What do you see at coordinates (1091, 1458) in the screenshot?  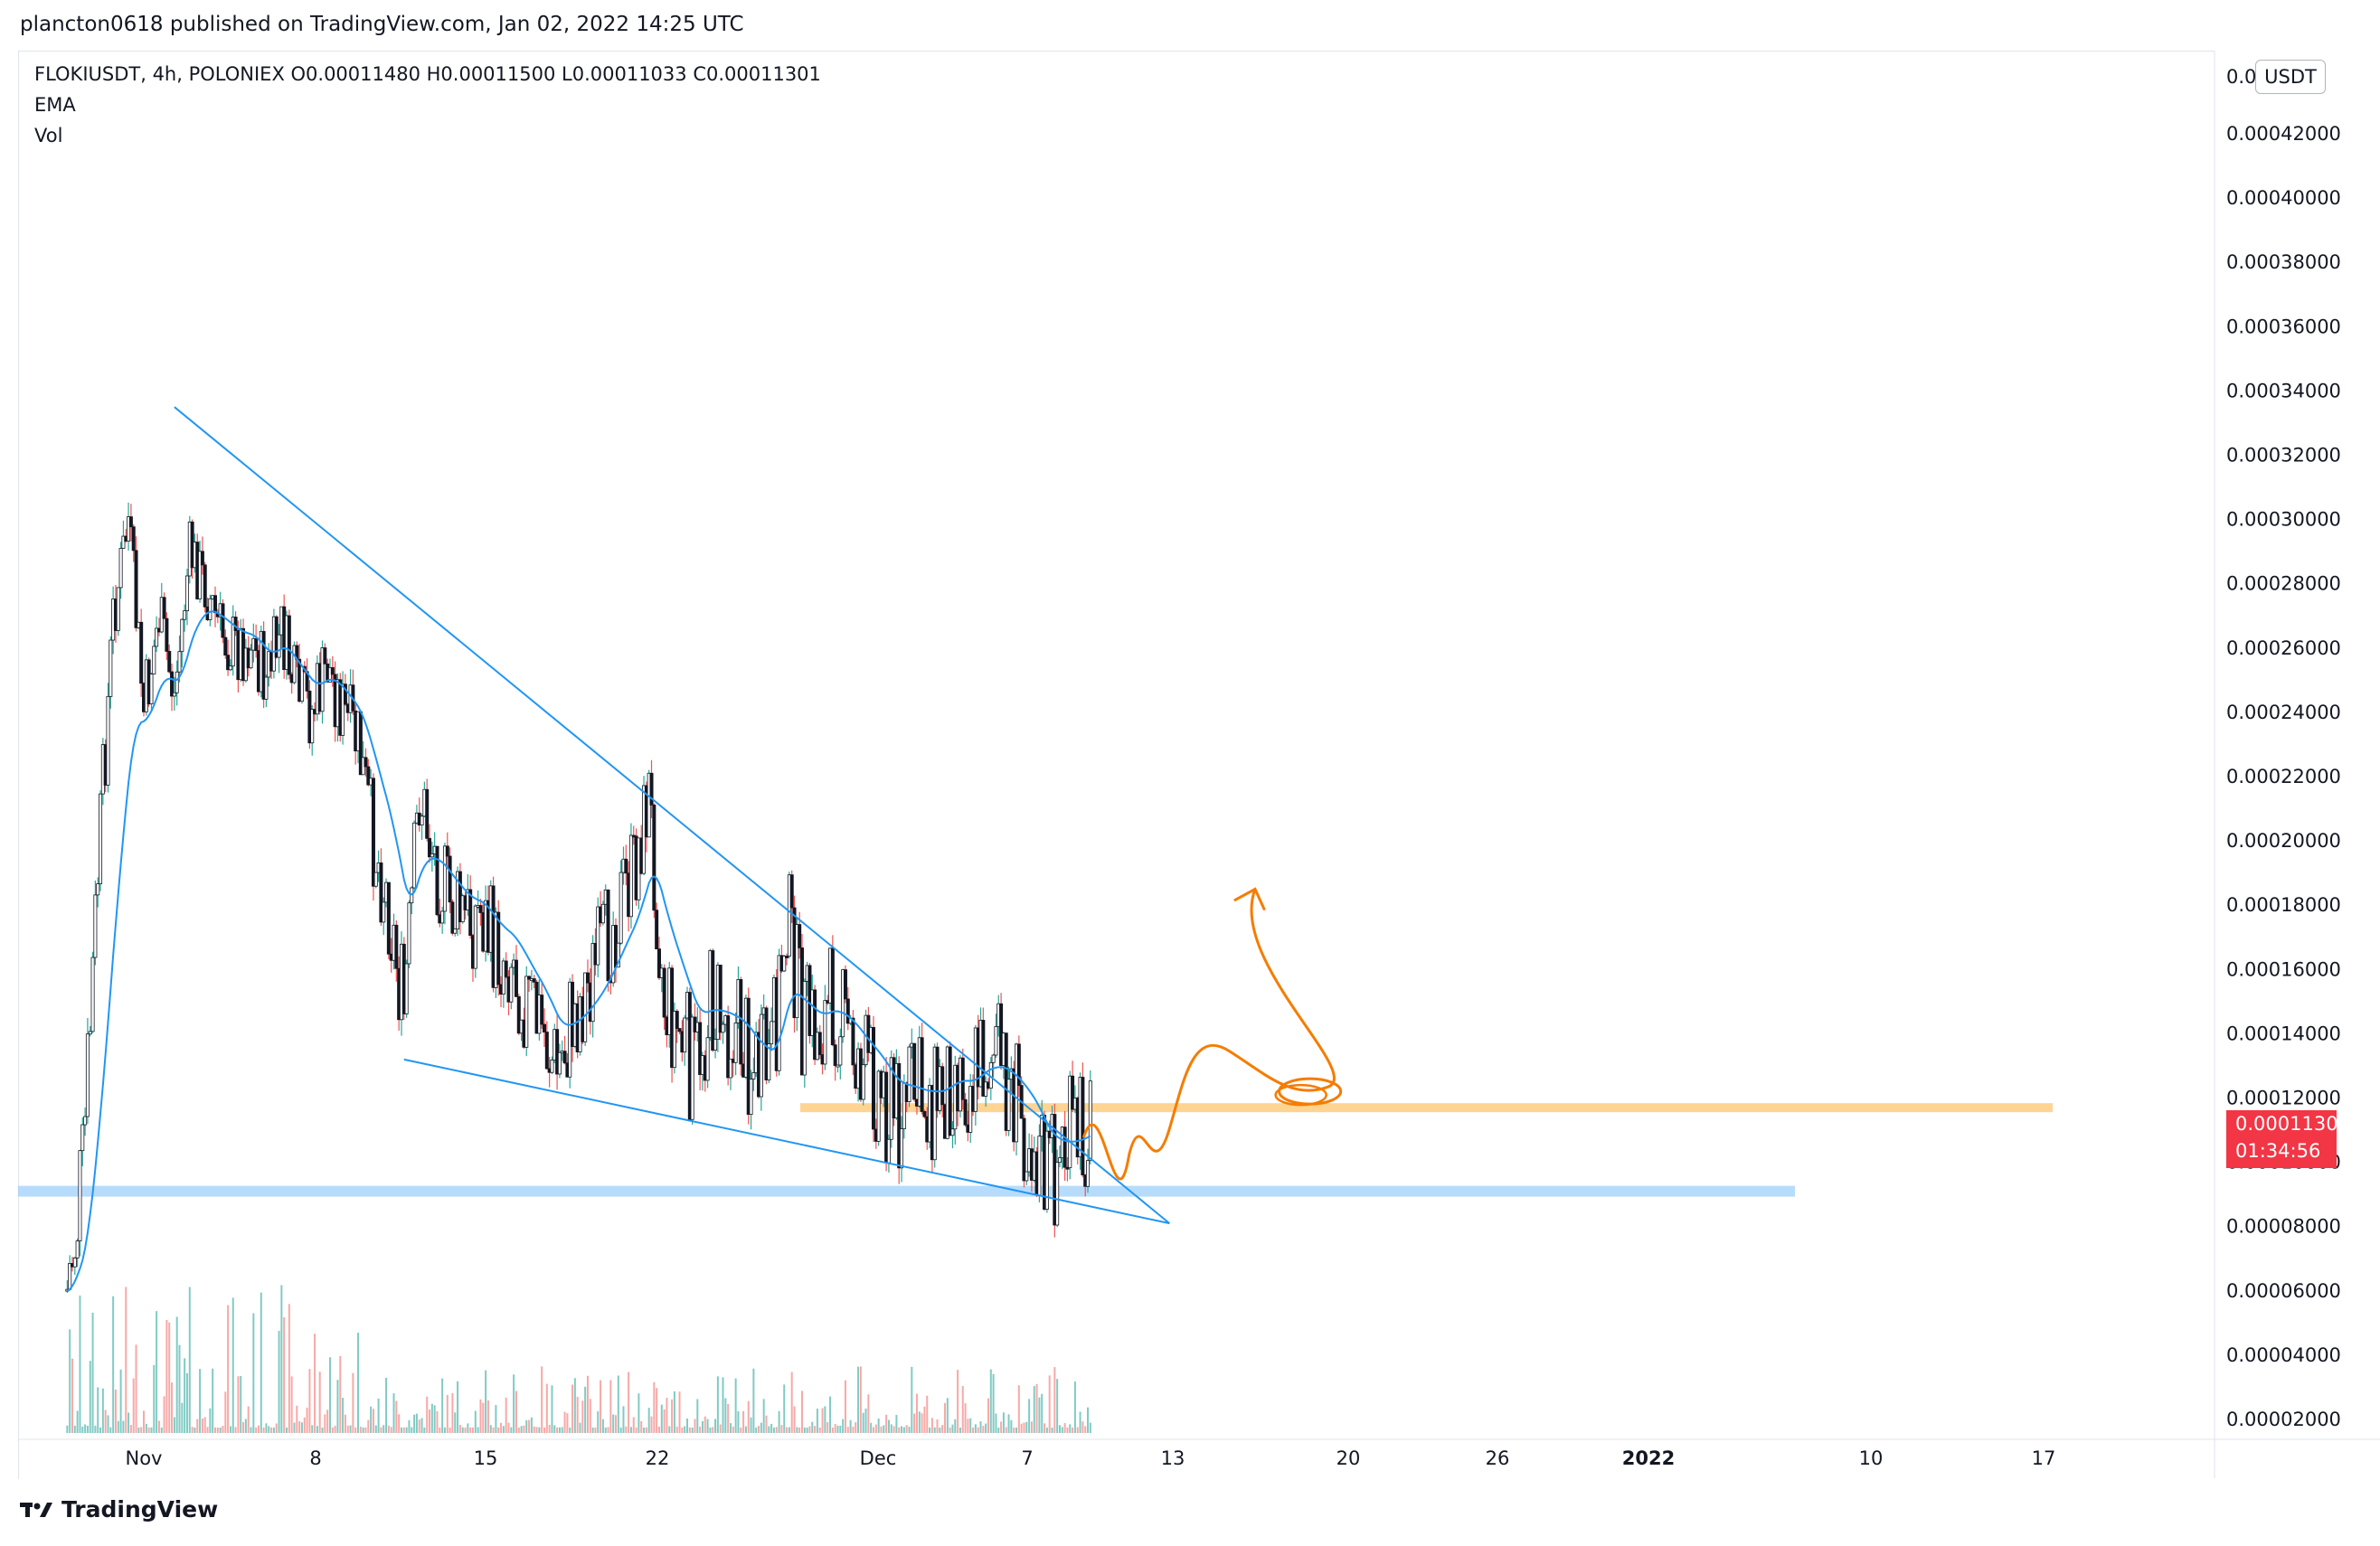 I see `time-axis: Nov 8 15 22 Dec 7 13 20 26 2022 10 17` at bounding box center [1091, 1458].